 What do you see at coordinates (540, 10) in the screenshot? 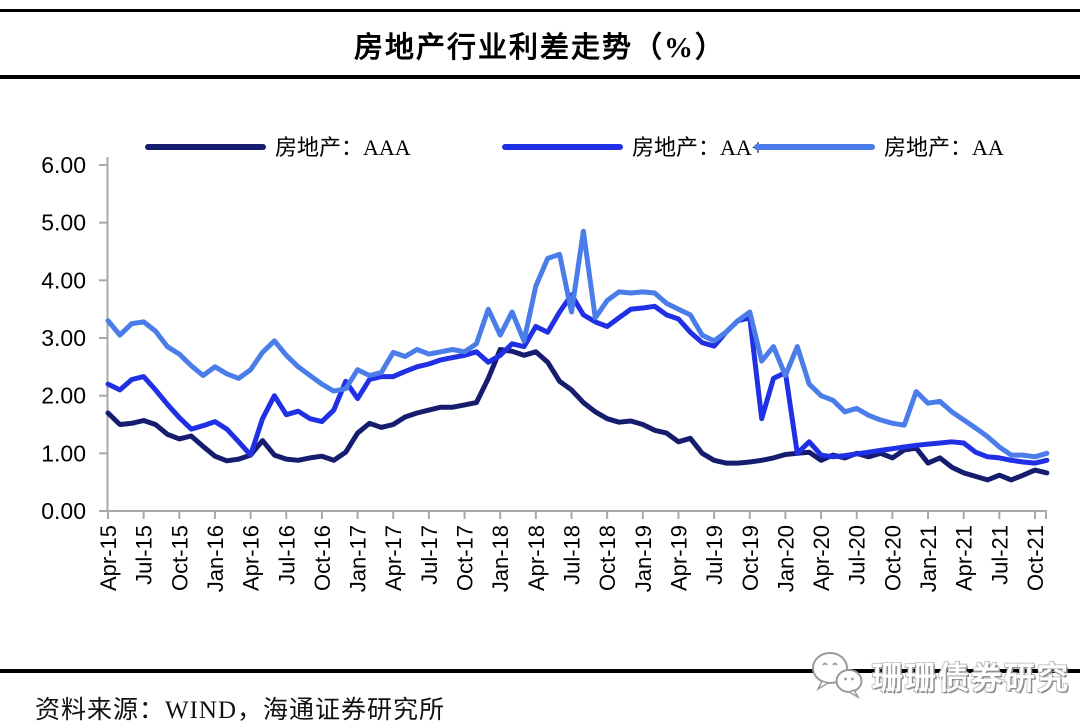
I see `top-divider` at bounding box center [540, 10].